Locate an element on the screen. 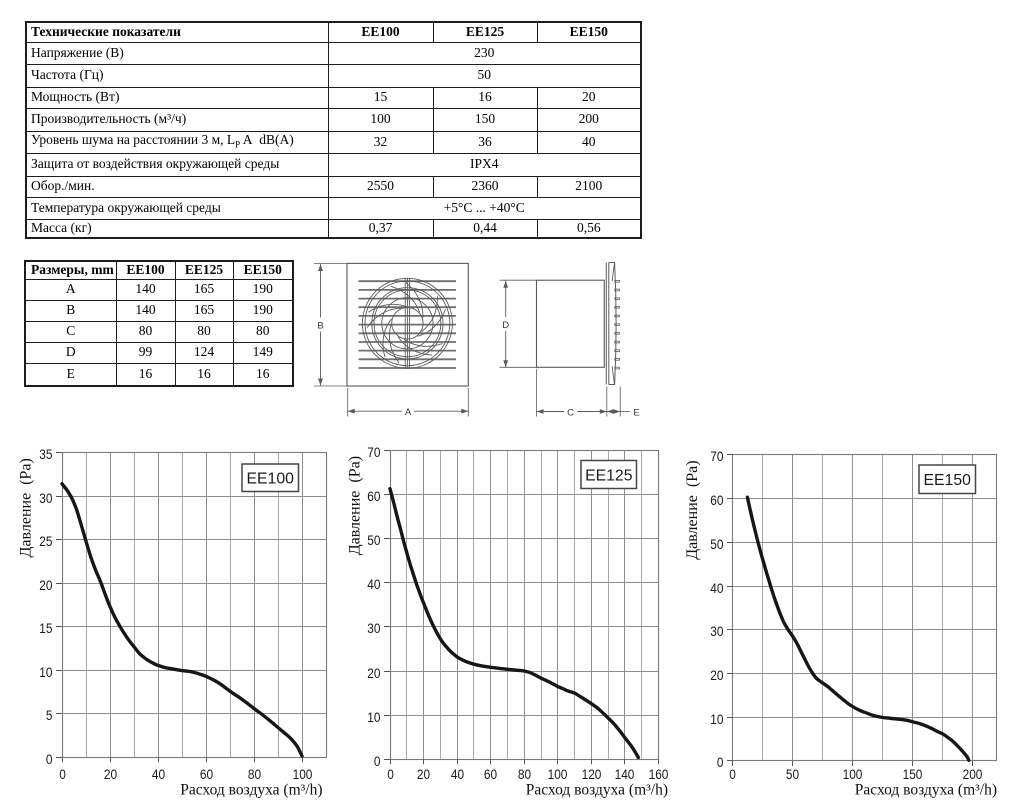 This screenshot has height=811, width=1026. svg-text: 120 is located at coordinates (592, 774).